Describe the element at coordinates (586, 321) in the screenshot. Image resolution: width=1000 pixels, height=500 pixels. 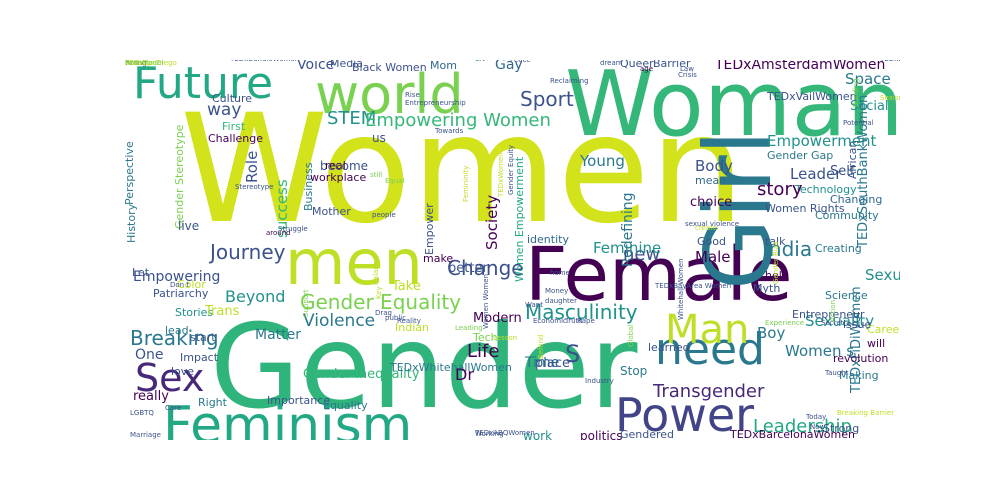
I see `cloud-word: Rape` at that location.